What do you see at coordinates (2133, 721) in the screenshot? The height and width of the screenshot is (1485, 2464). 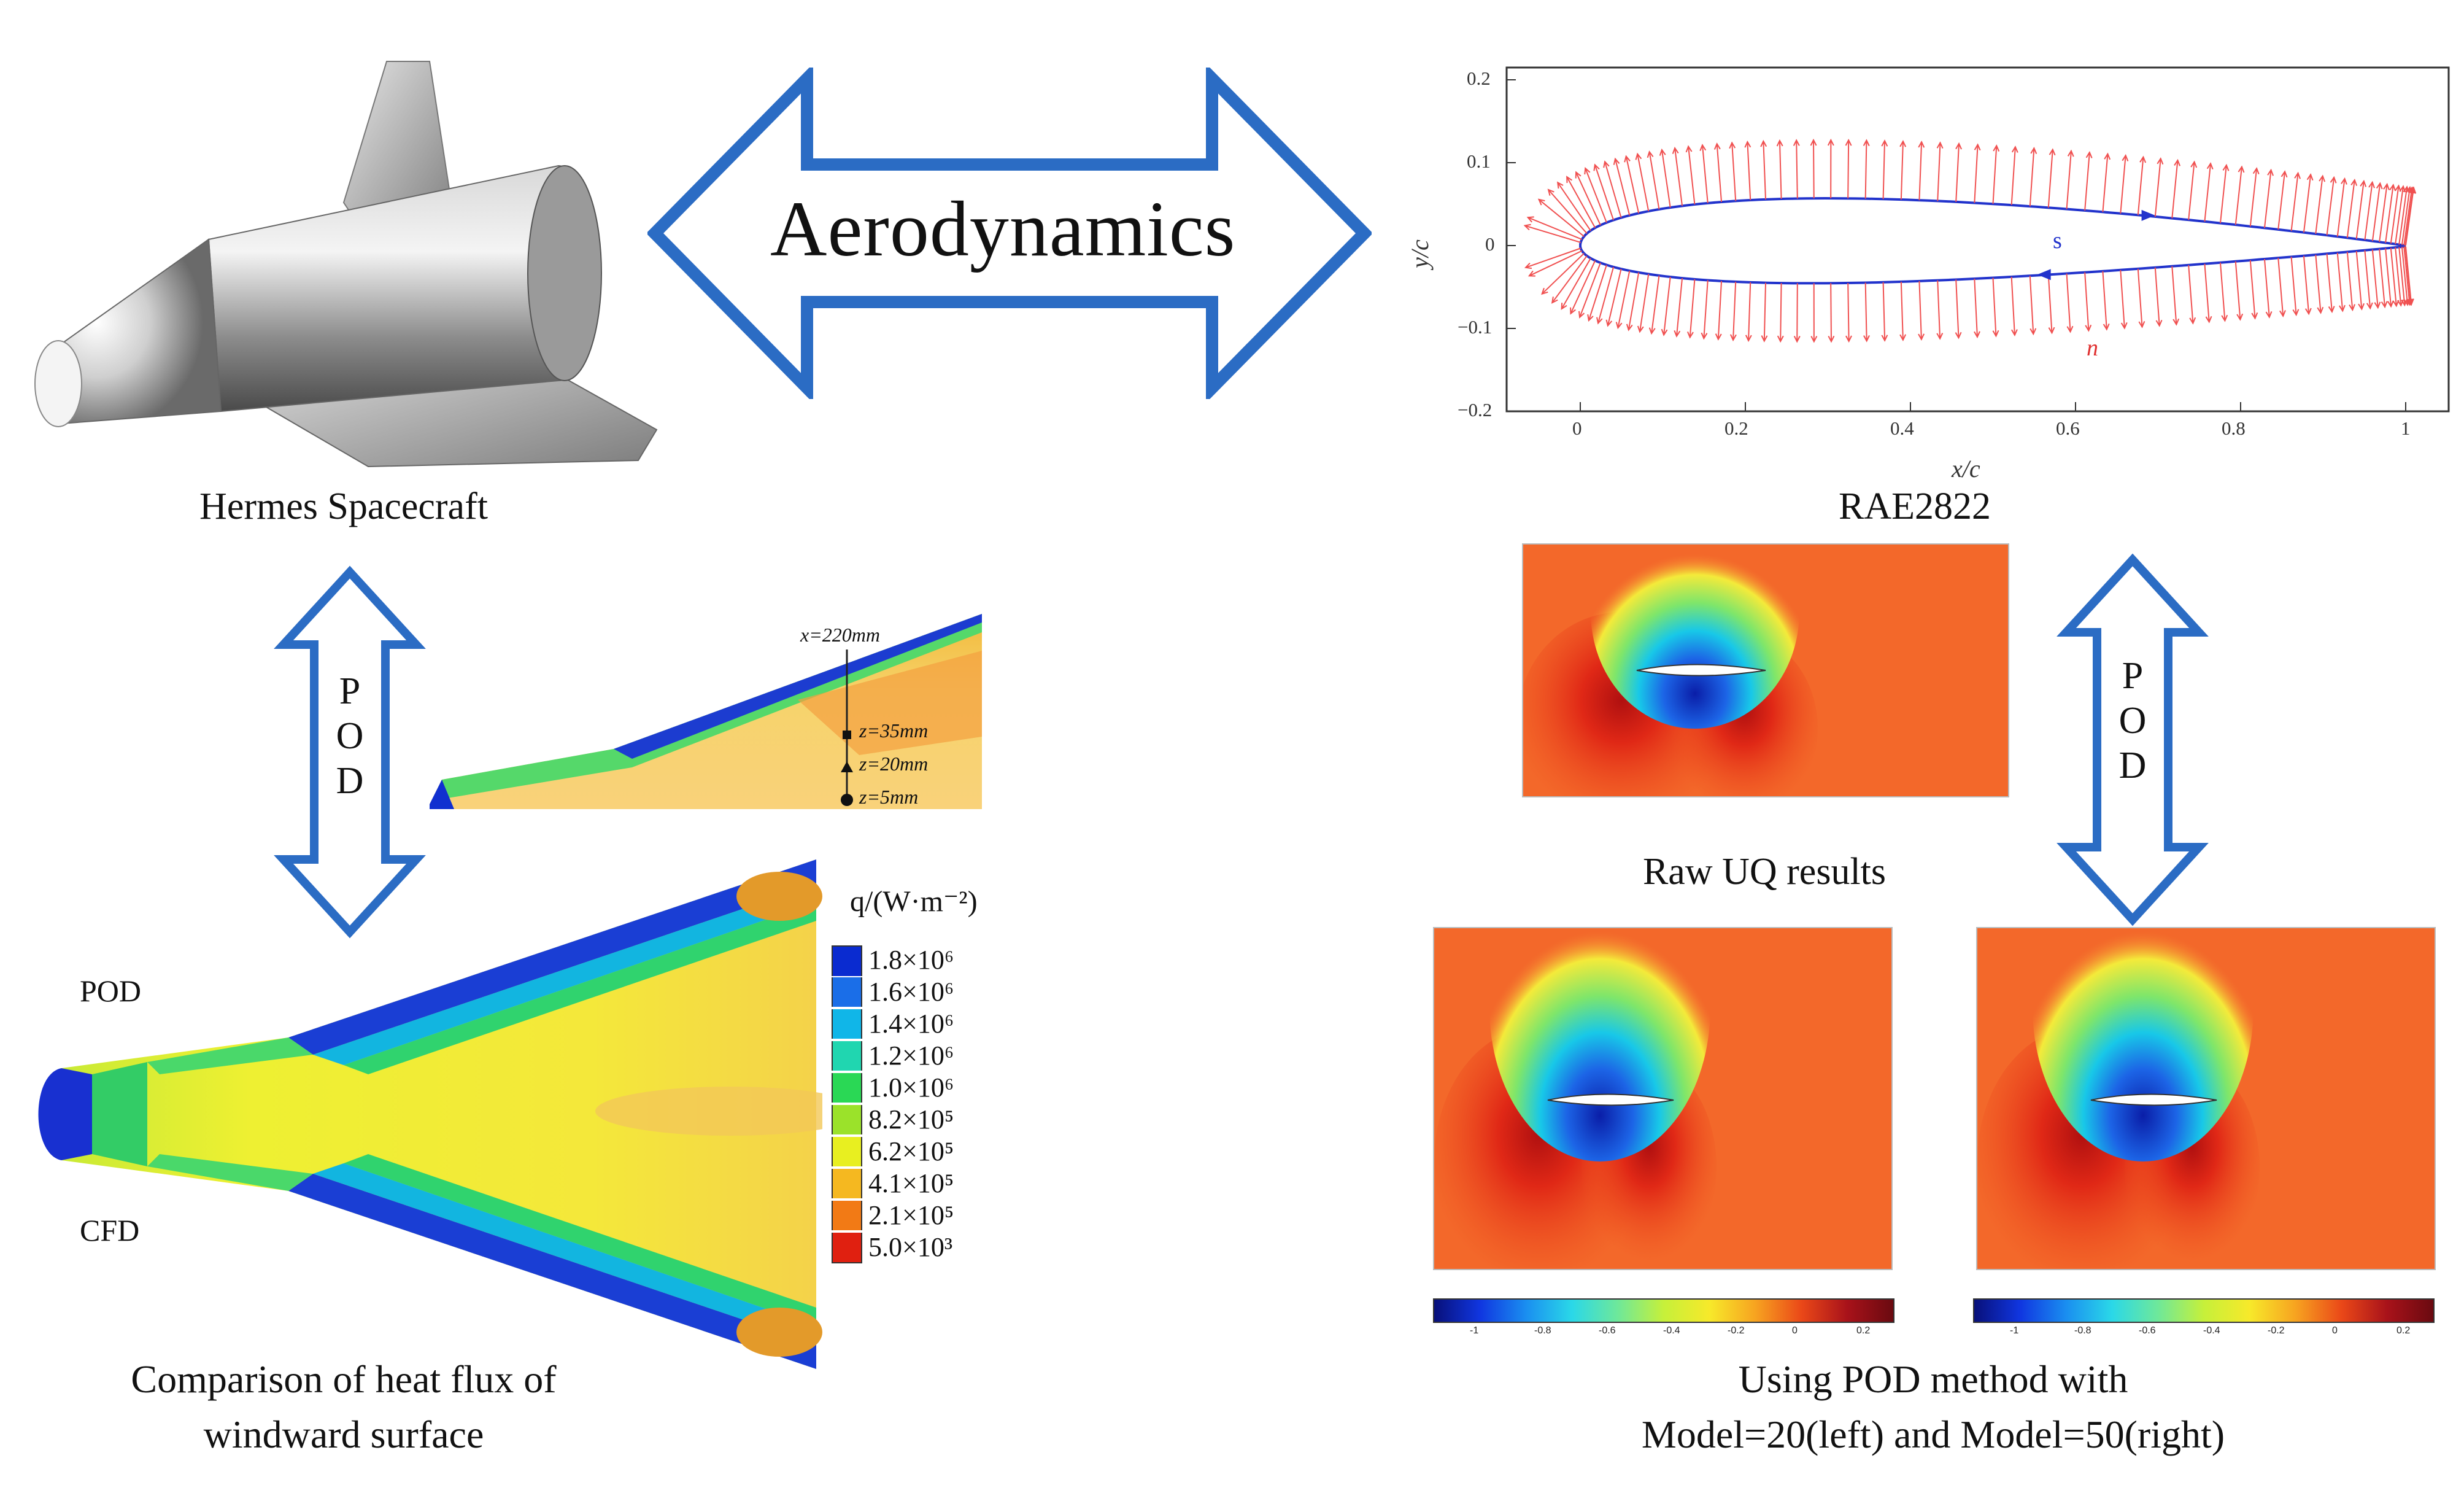 I see `right-pod-letters: P O D` at bounding box center [2133, 721].